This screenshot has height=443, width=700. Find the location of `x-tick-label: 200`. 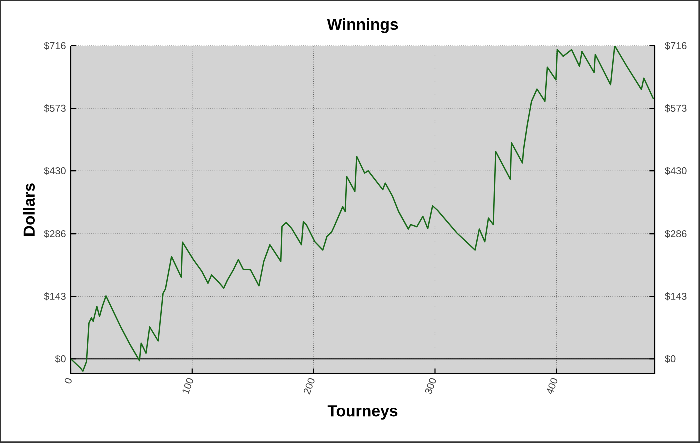

x-tick-label: 200 is located at coordinates (309, 386).